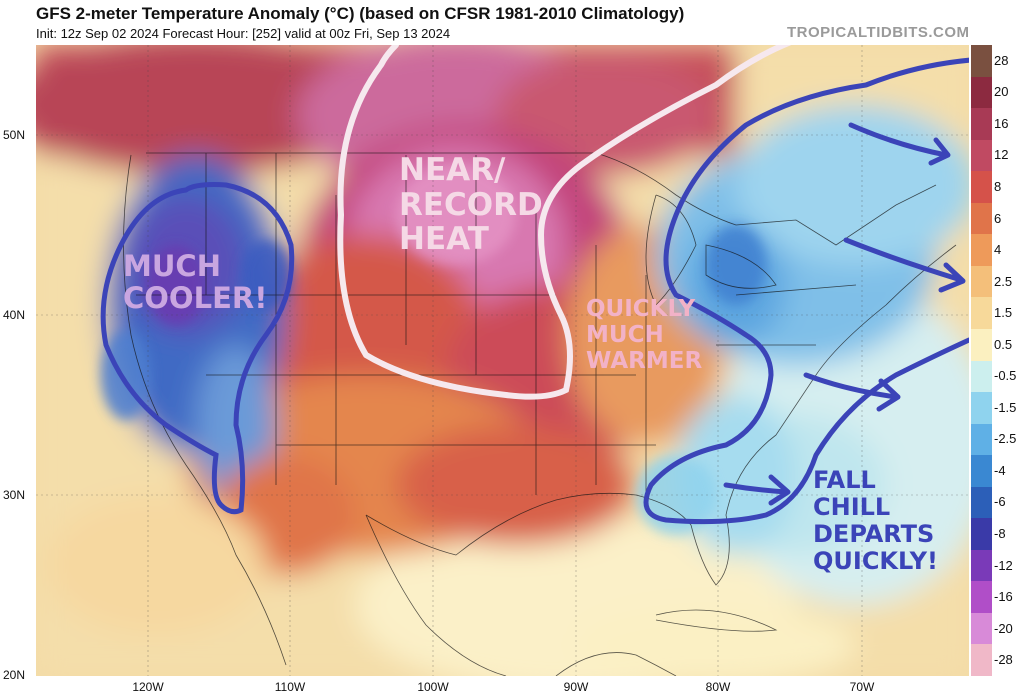 The width and height of the screenshot is (1024, 696). What do you see at coordinates (1000, 470) in the screenshot?
I see `colorbar-label: -4` at bounding box center [1000, 470].